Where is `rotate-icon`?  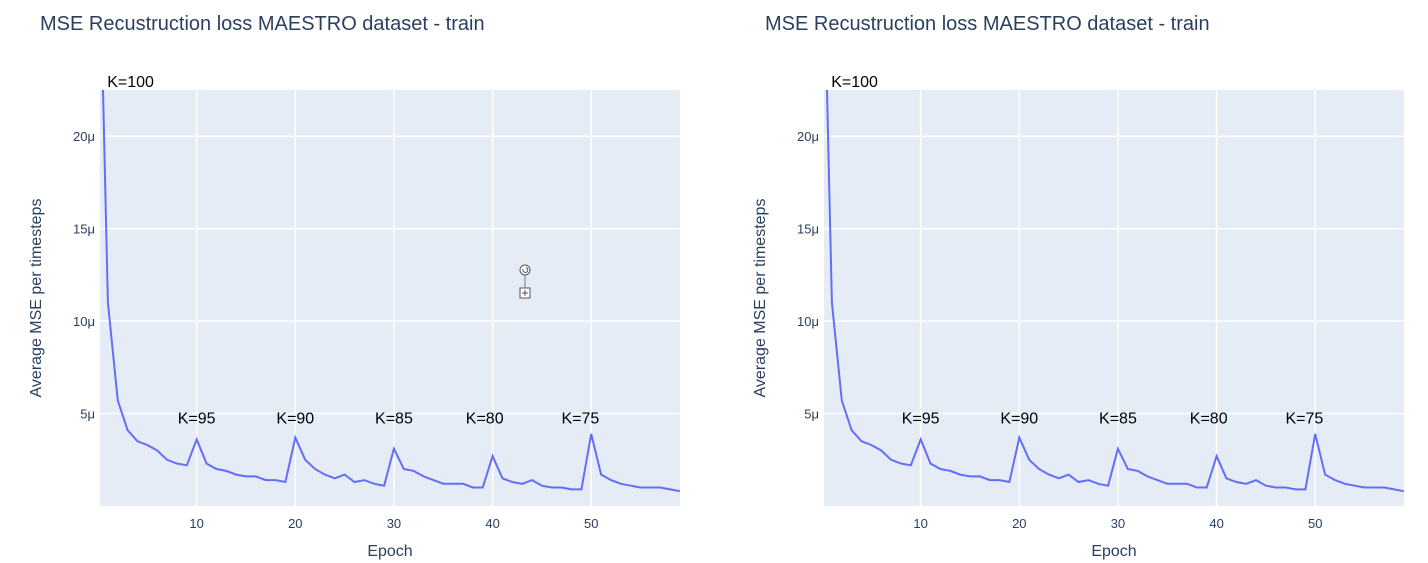
rotate-icon is located at coordinates (525, 270).